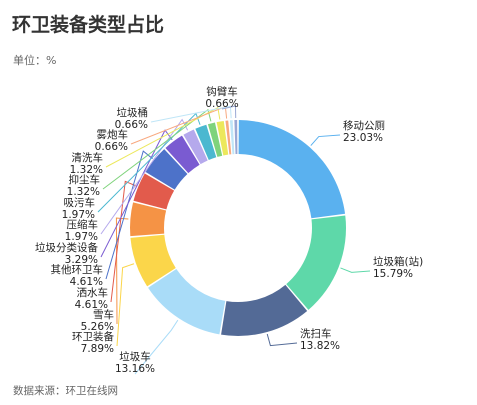 This screenshot has height=405, width=477. Describe the element at coordinates (93, 336) in the screenshot. I see `slice-label-5: 环卫装备` at that location.